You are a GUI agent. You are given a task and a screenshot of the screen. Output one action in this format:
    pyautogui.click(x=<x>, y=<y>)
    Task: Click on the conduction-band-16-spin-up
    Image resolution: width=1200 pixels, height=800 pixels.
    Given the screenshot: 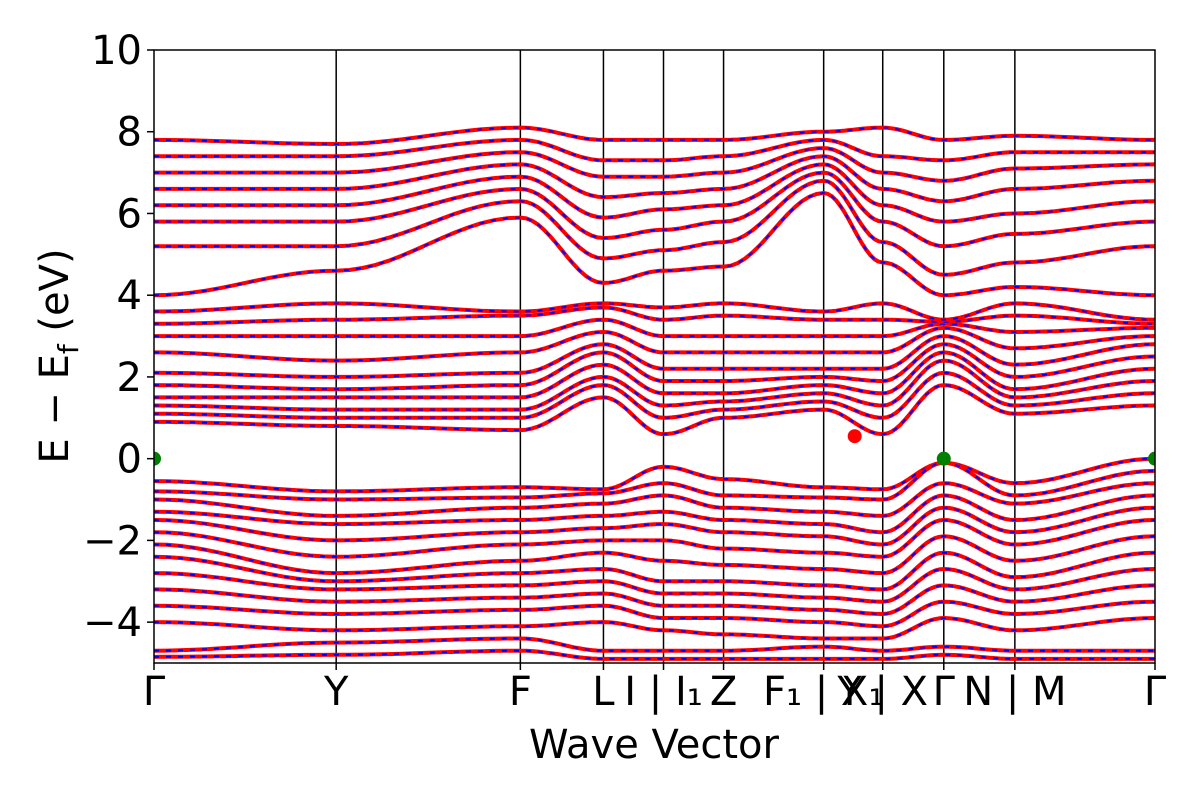 What is the action you would take?
    pyautogui.click(x=654, y=150)
    